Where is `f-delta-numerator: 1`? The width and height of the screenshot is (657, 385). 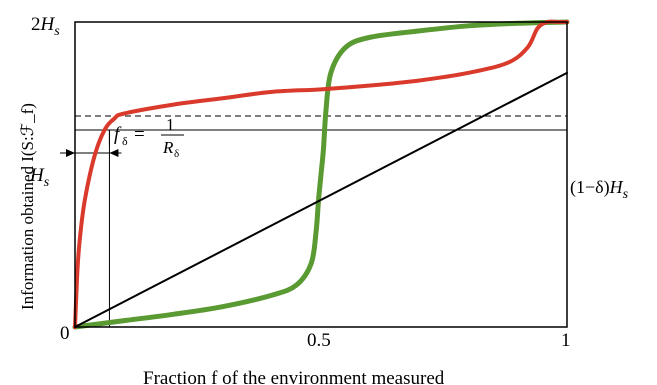 f-delta-numerator: 1 is located at coordinates (170, 124).